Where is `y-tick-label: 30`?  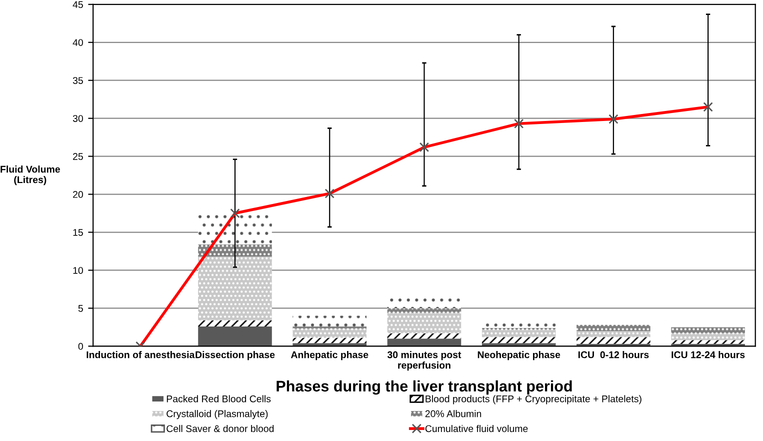 y-tick-label: 30 is located at coordinates (77, 118).